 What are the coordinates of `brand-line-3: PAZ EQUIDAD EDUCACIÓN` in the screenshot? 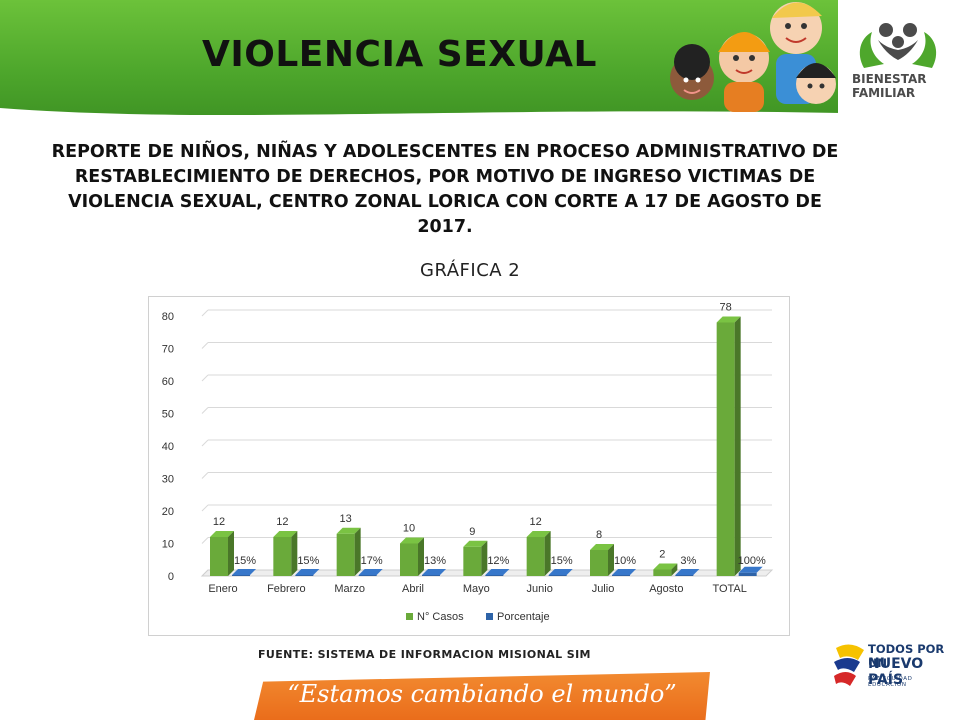 It's located at (890, 682).